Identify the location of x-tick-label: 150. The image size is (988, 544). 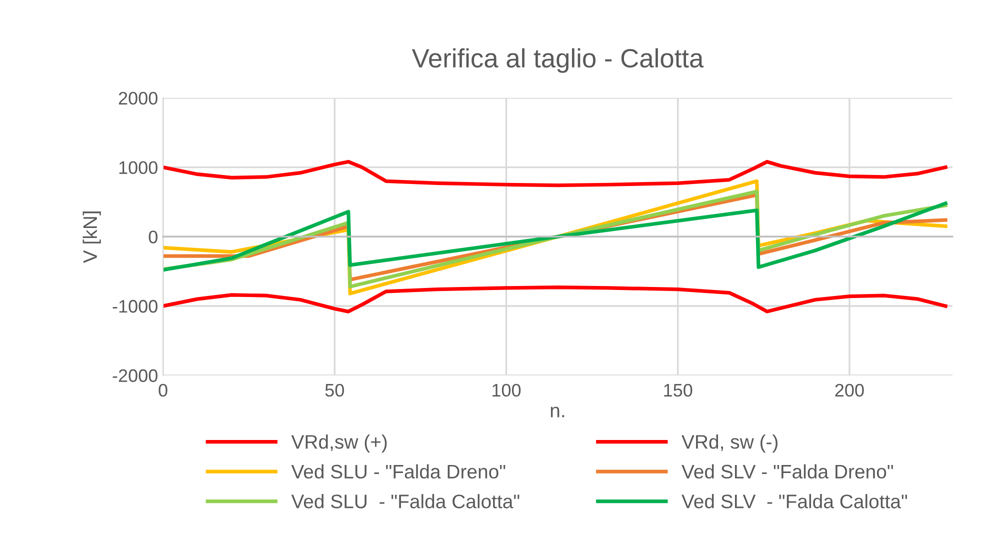
(678, 390).